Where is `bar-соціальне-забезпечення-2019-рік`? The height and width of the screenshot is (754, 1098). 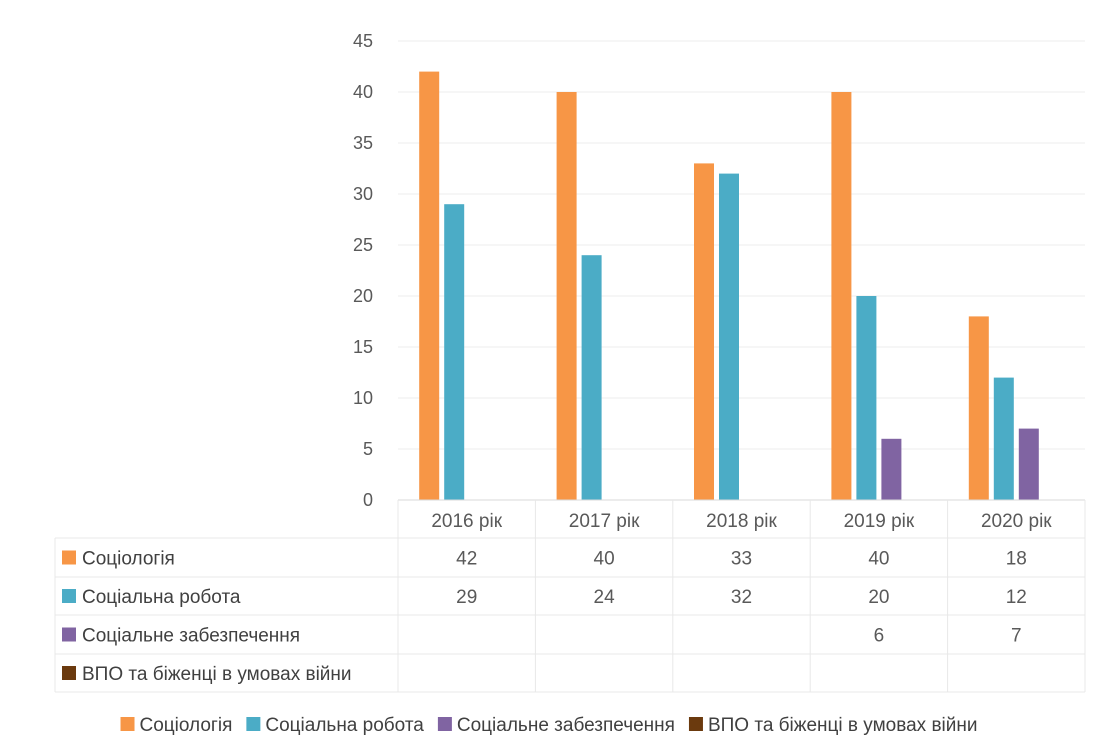 bar-соціальне-забезпечення-2019-рік is located at coordinates (891, 469).